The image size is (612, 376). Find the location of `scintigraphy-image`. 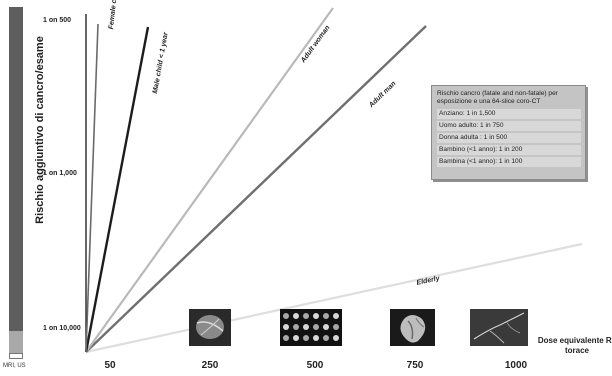

scintigraphy-image is located at coordinates (311, 327).